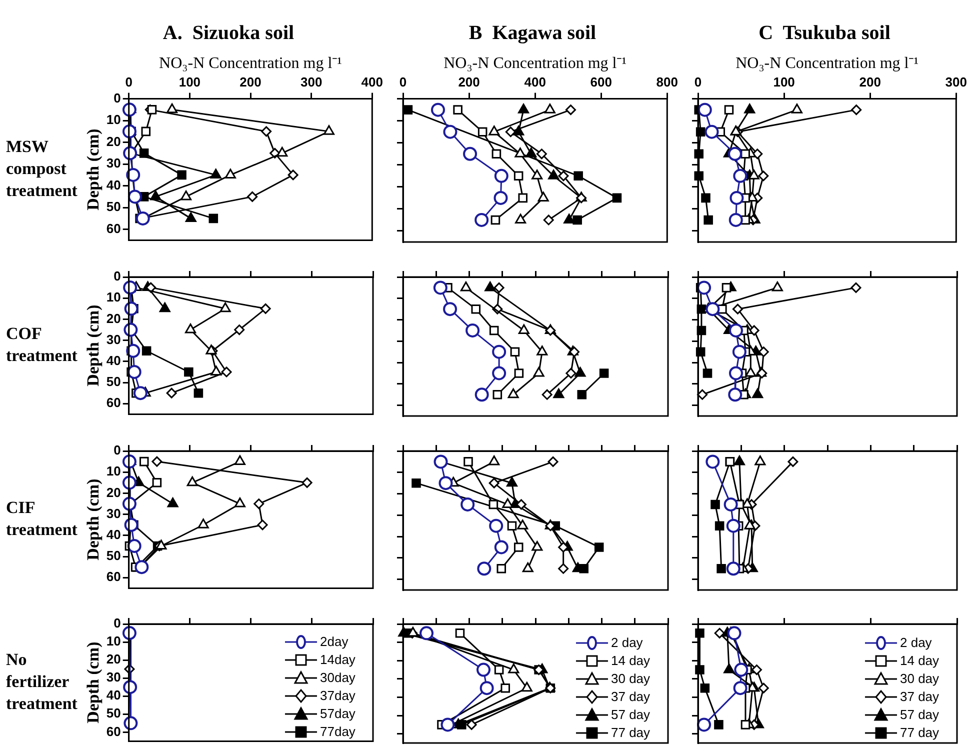 The image size is (969, 751). What do you see at coordinates (338, 713) in the screenshot?
I see `legend-label: 57day` at bounding box center [338, 713].